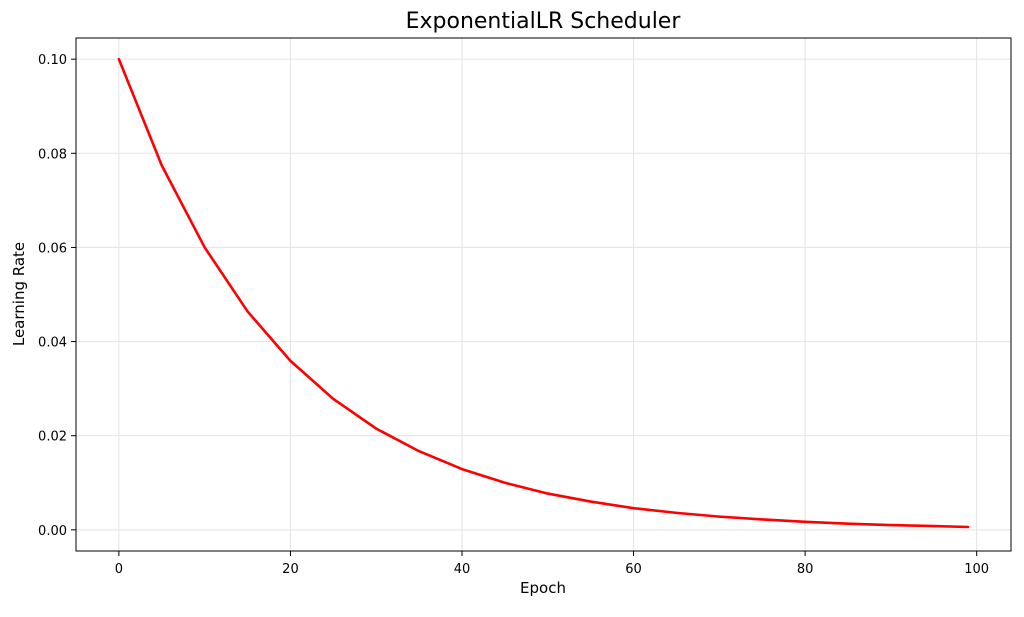 This screenshot has width=1024, height=617. Describe the element at coordinates (52, 437) in the screenshot. I see `y-tick-label: 0.02` at that location.